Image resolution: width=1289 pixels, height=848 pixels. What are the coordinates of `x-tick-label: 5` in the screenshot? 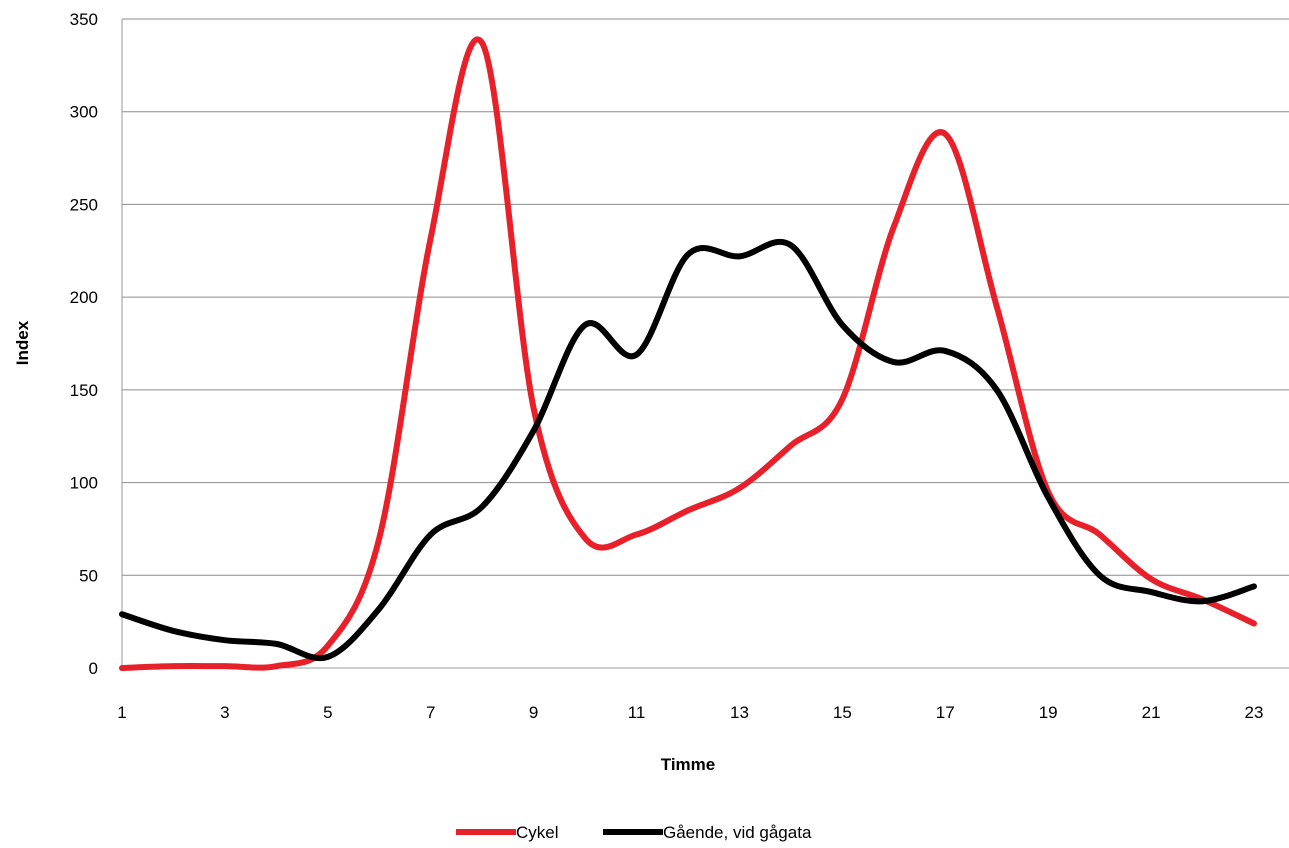 It's located at (327, 712).